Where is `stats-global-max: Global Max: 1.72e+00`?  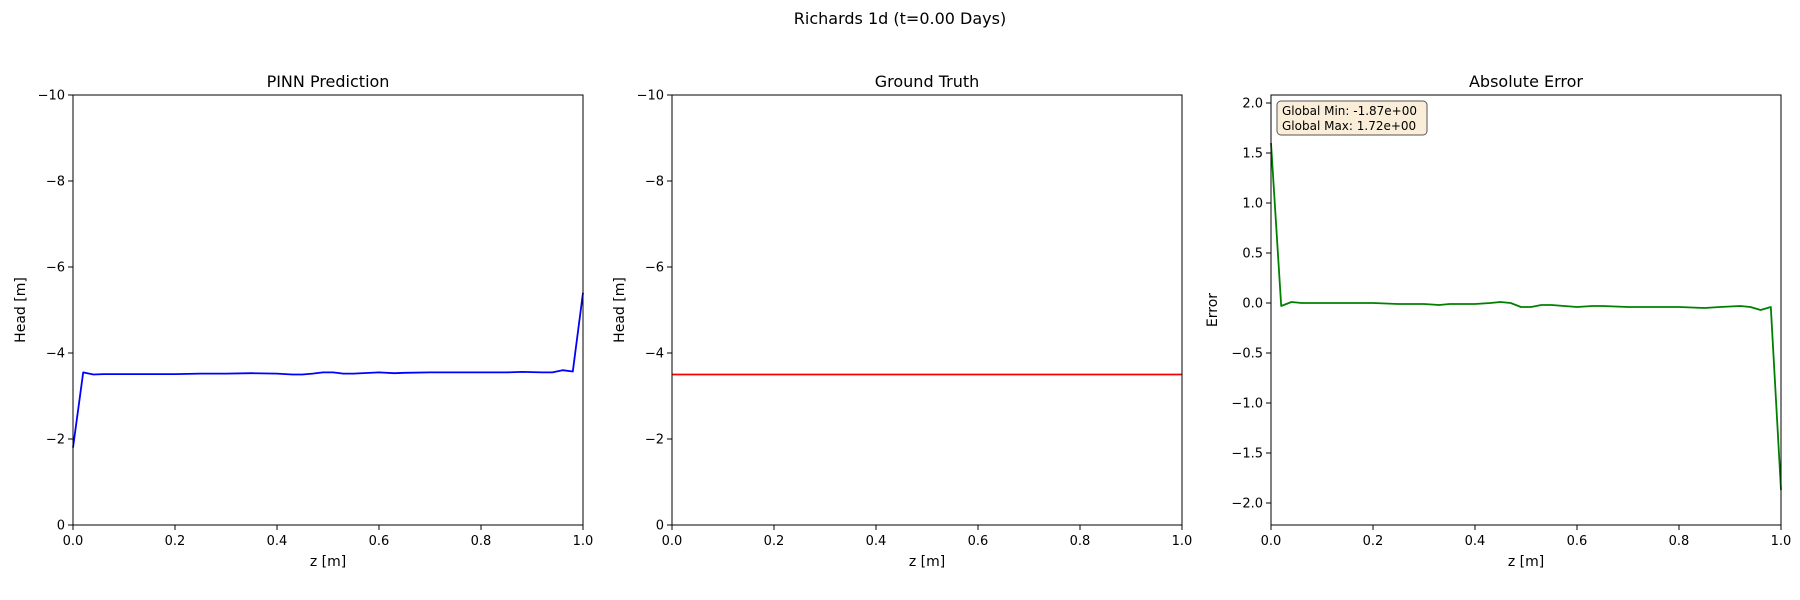 stats-global-max: Global Max: 1.72e+00 is located at coordinates (1349, 126).